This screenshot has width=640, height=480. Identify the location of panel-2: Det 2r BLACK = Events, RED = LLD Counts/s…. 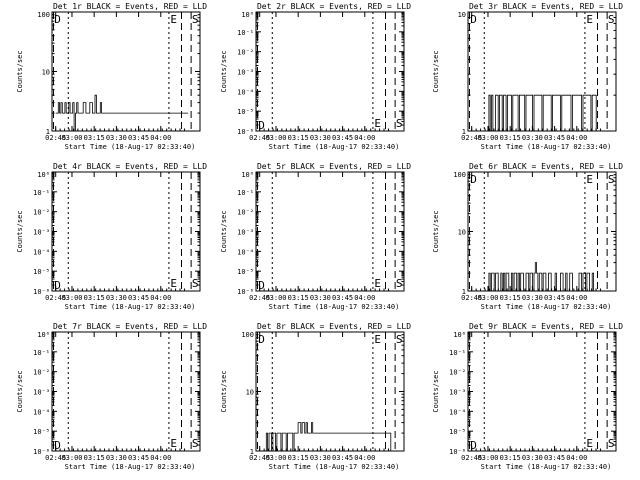
(315, 76).